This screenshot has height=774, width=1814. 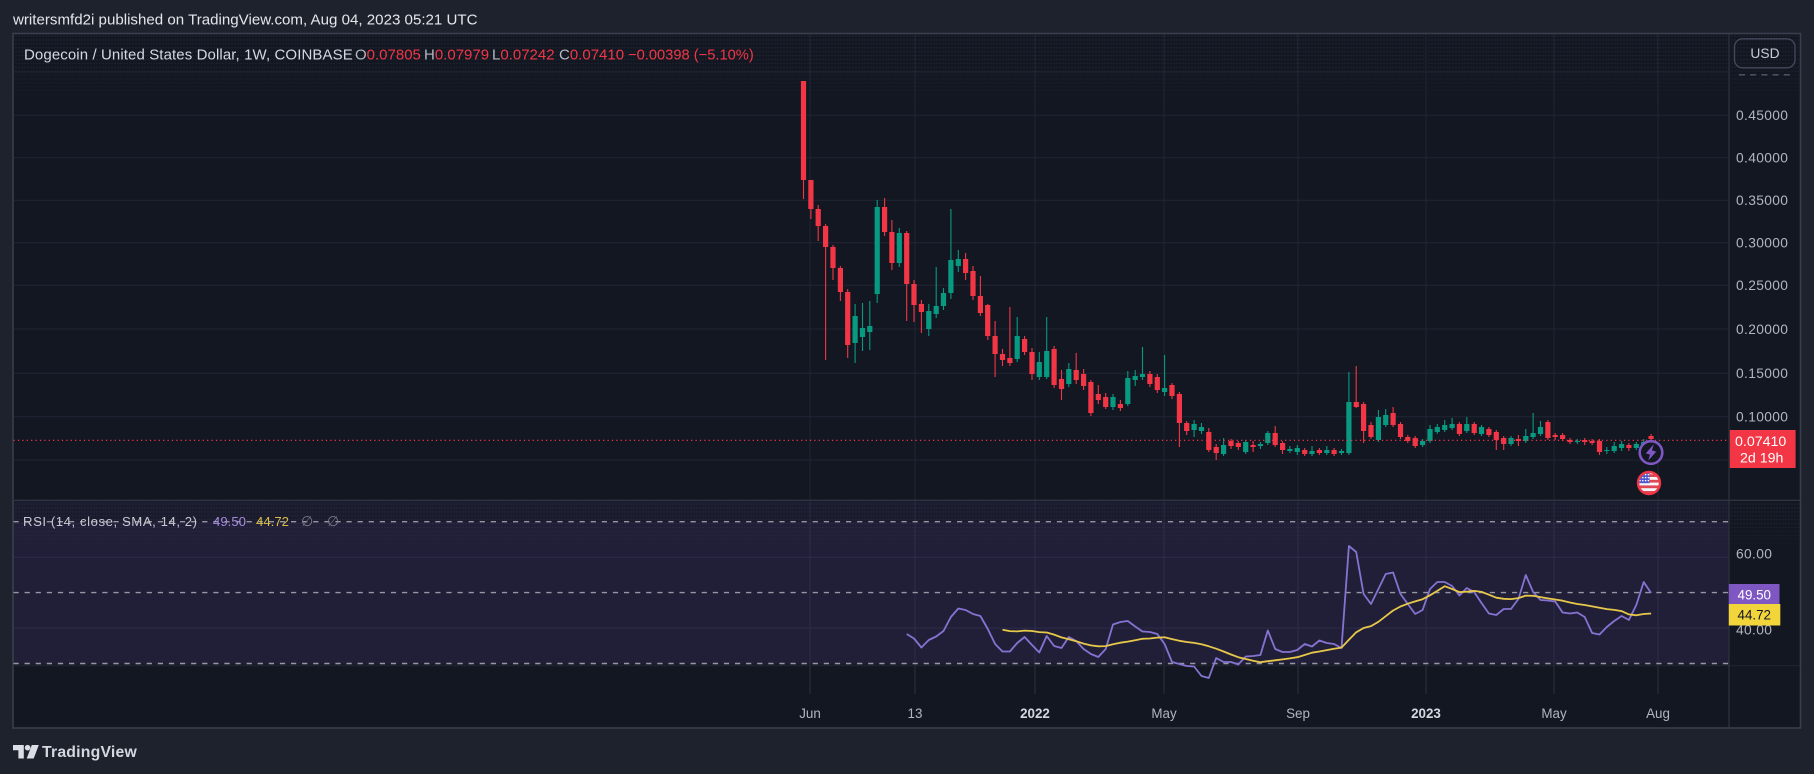 I want to click on svg-text: Jun, so click(x=810, y=713).